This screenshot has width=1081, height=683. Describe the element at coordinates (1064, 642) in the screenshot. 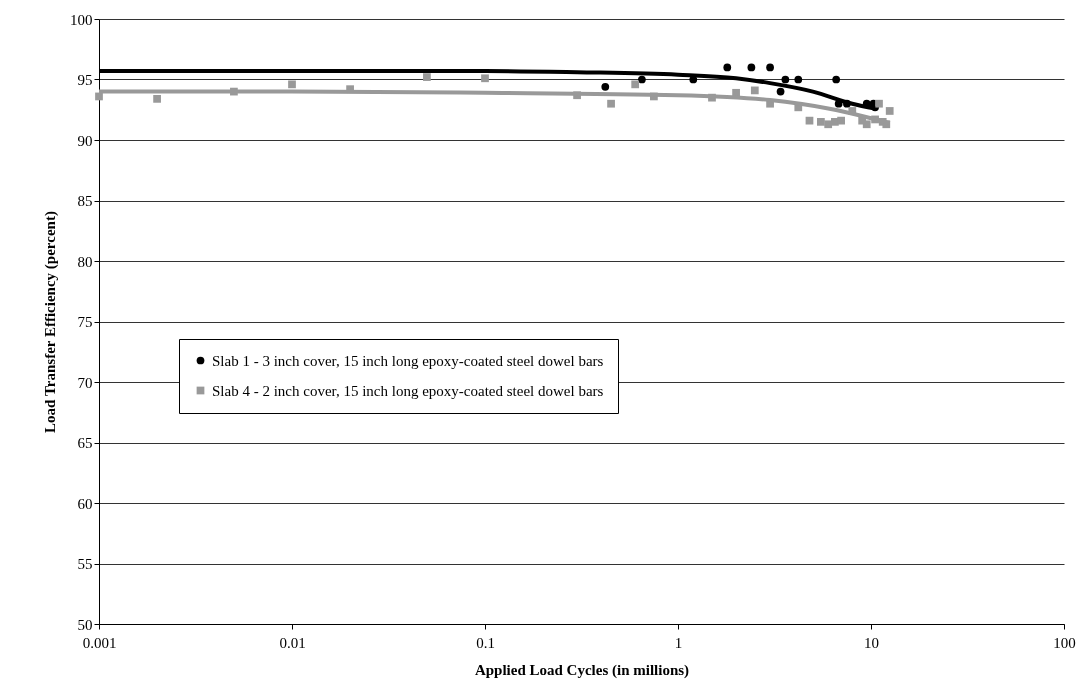

I see `x-tick-label: 100` at that location.